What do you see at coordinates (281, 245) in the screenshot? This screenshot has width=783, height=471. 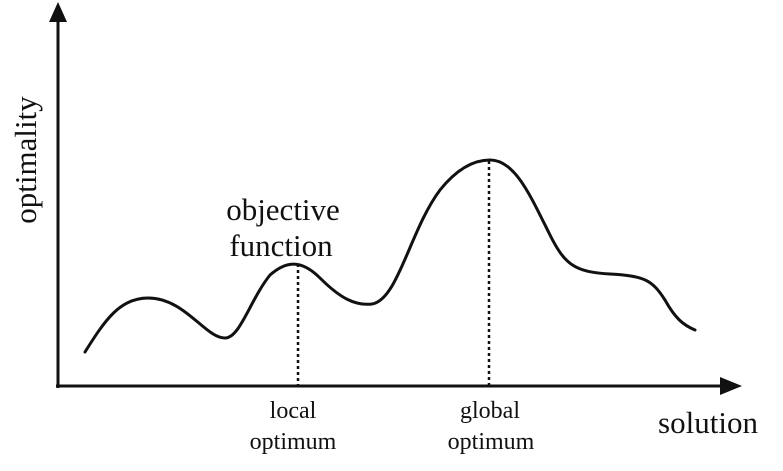 I see `curve-label-line2: function` at bounding box center [281, 245].